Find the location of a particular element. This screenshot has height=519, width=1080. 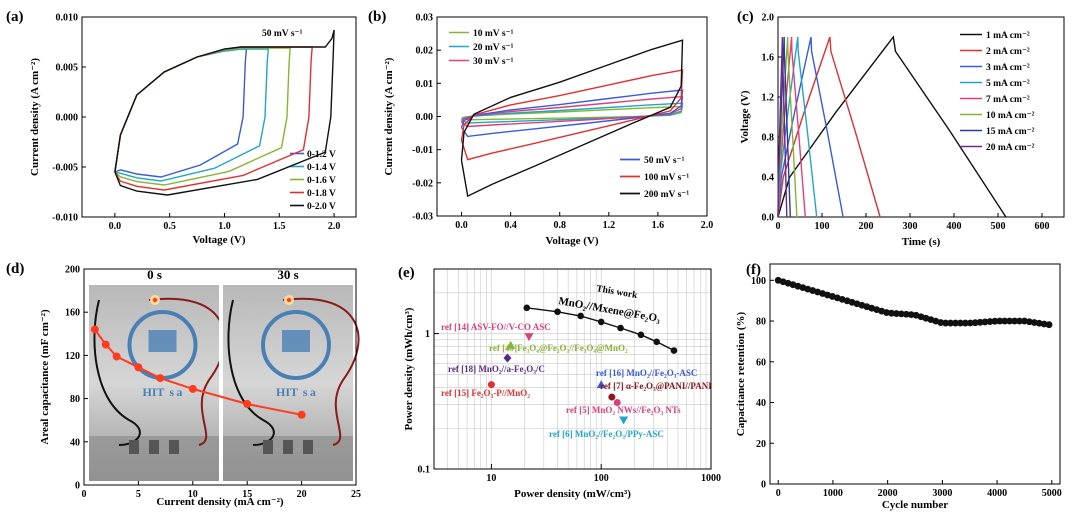

x-tick-label: 500 is located at coordinates (998, 226).